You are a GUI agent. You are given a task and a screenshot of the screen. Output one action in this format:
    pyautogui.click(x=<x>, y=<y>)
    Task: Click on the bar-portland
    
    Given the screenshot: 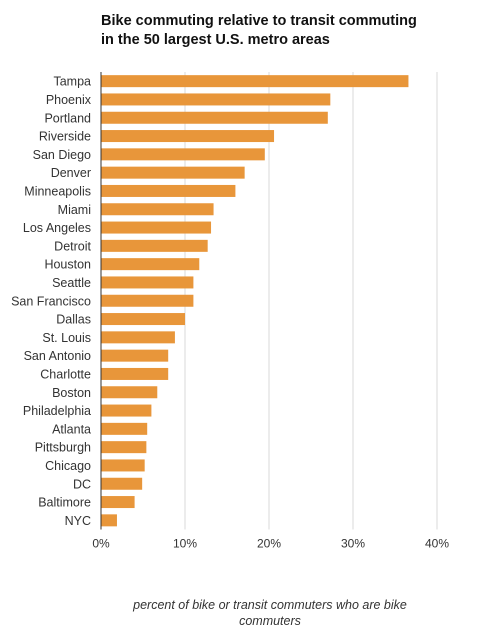 What is the action you would take?
    pyautogui.click(x=214, y=117)
    